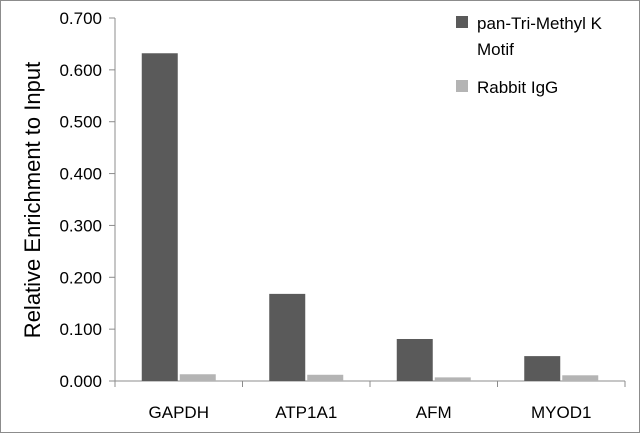 The width and height of the screenshot is (640, 433). Describe the element at coordinates (80, 174) in the screenshot. I see `y-tick-label: 0.400` at that location.